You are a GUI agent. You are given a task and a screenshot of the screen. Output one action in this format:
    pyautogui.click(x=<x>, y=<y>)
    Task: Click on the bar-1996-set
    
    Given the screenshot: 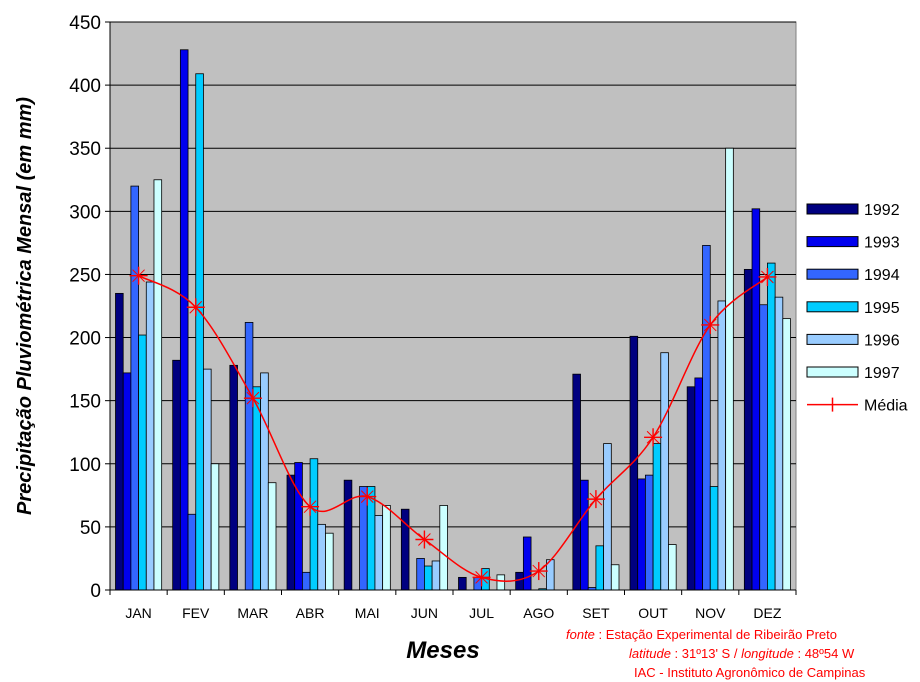 What is the action you would take?
    pyautogui.click(x=607, y=517)
    